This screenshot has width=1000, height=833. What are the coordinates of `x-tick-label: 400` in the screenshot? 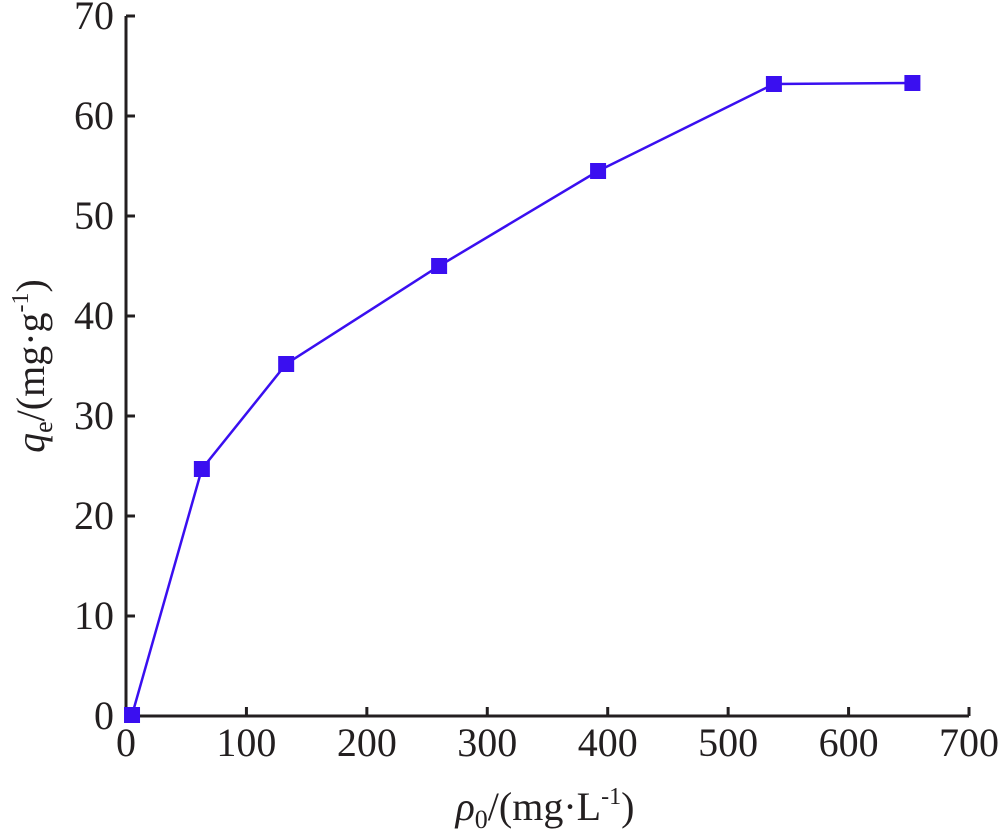 It's located at (608, 742).